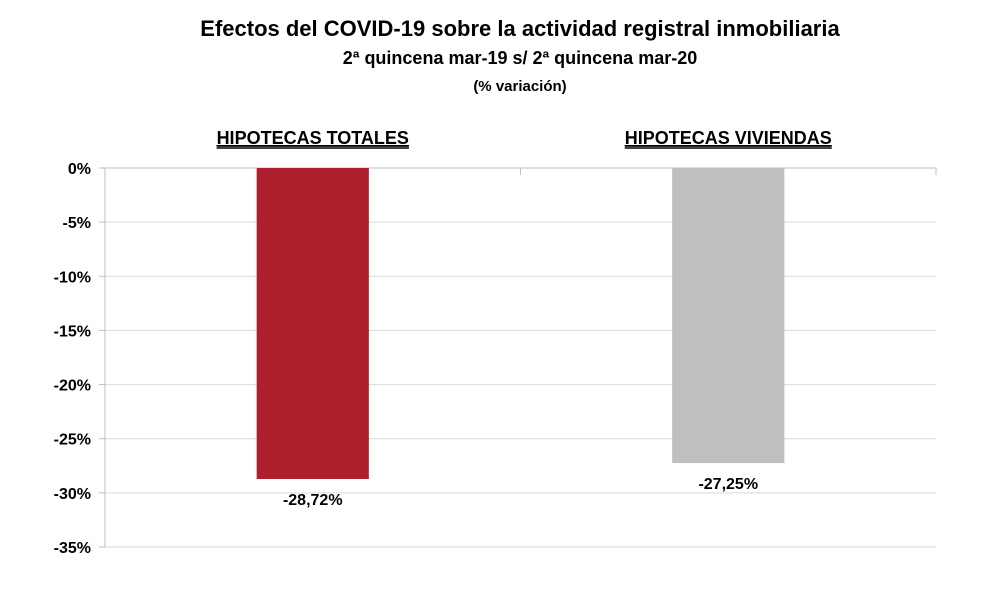  What do you see at coordinates (72, 359) in the screenshot?
I see `y-tick-labels: 0% -5% -10% -15% -20% -25% -30% -35%` at bounding box center [72, 359].